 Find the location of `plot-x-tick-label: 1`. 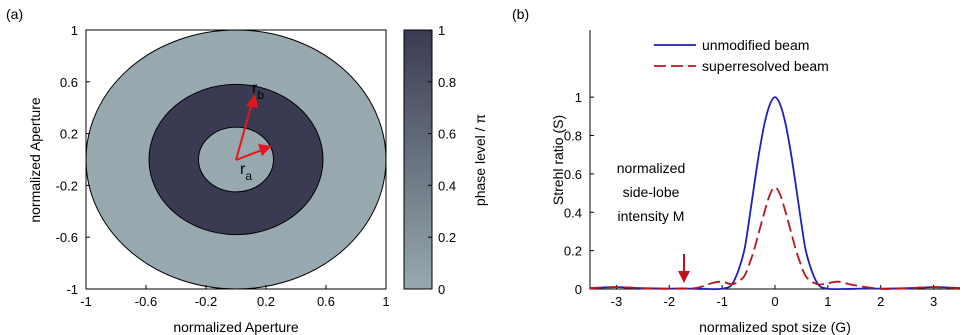

plot-x-tick-label: 1 is located at coordinates (827, 301).